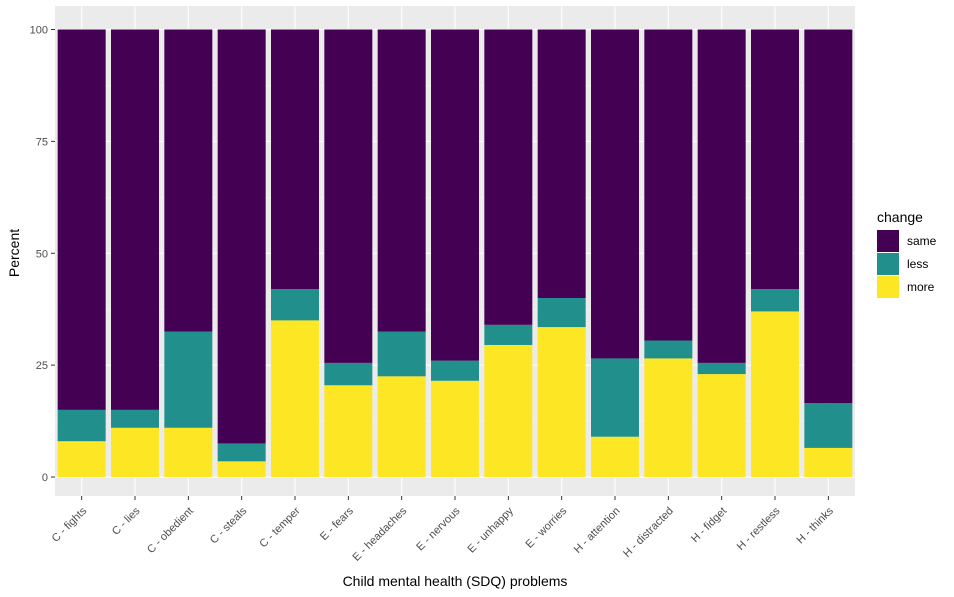  Describe the element at coordinates (229, 526) in the screenshot. I see `x-tick-label: C - steals` at that location.